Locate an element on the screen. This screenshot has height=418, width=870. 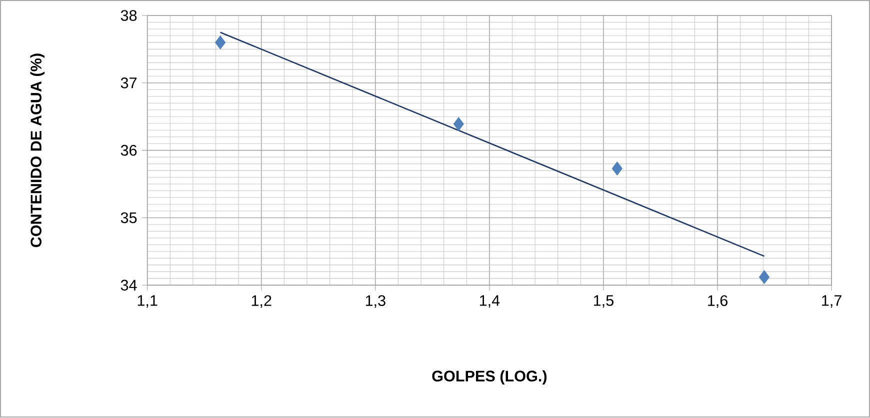
x-axis-title: GOLPES (LOG.) is located at coordinates (489, 377).